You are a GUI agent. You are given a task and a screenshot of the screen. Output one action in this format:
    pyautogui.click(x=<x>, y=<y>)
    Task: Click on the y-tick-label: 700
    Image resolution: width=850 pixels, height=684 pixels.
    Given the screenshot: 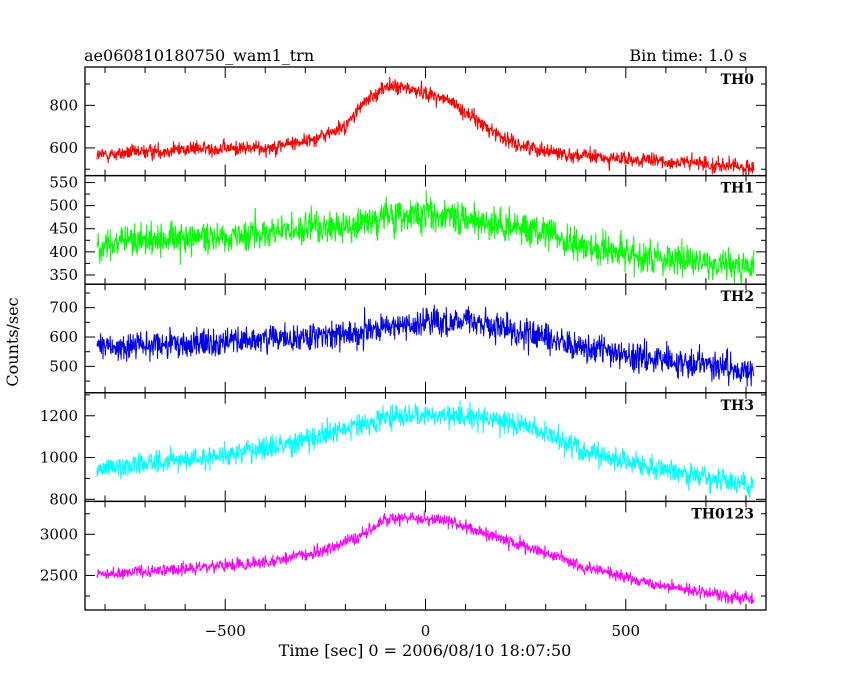 What is the action you would take?
    pyautogui.click(x=63, y=308)
    